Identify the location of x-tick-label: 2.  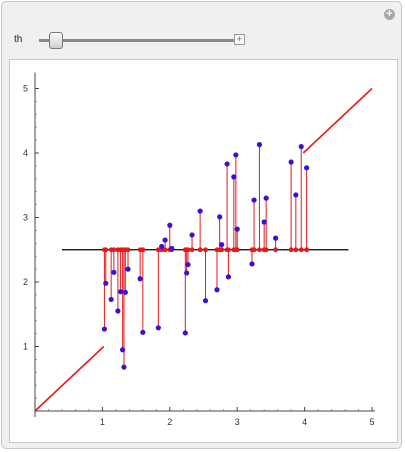
(169, 422).